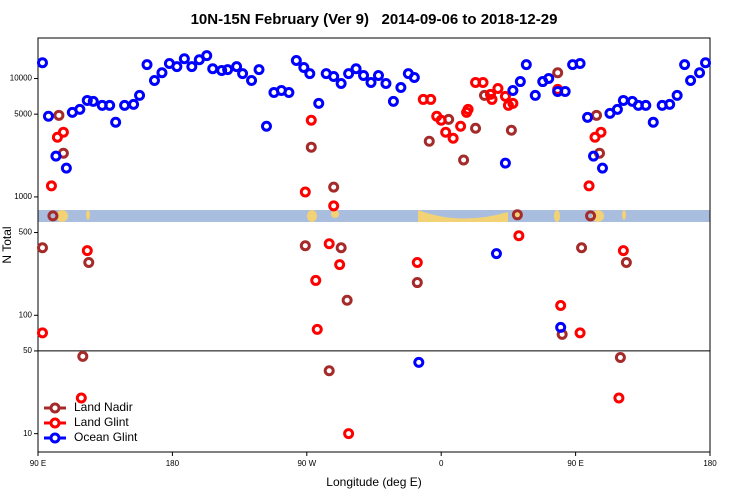  Describe the element at coordinates (23, 196) in the screenshot. I see `y-tick-label: 1000` at that location.